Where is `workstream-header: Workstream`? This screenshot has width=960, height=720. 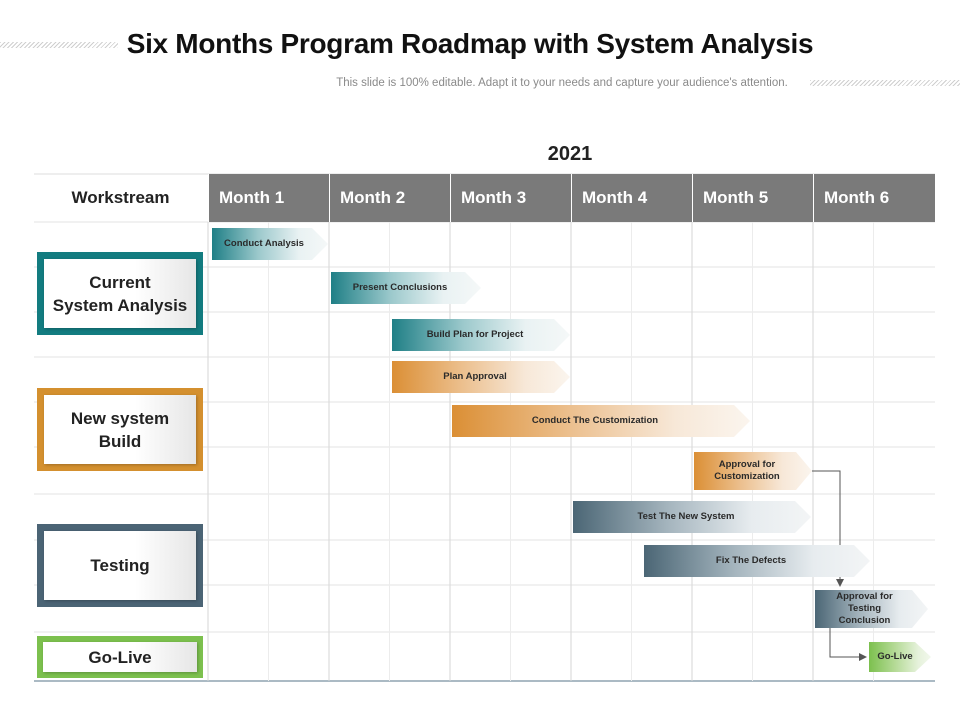
workstream-header: Workstream is located at coordinates (120, 197).